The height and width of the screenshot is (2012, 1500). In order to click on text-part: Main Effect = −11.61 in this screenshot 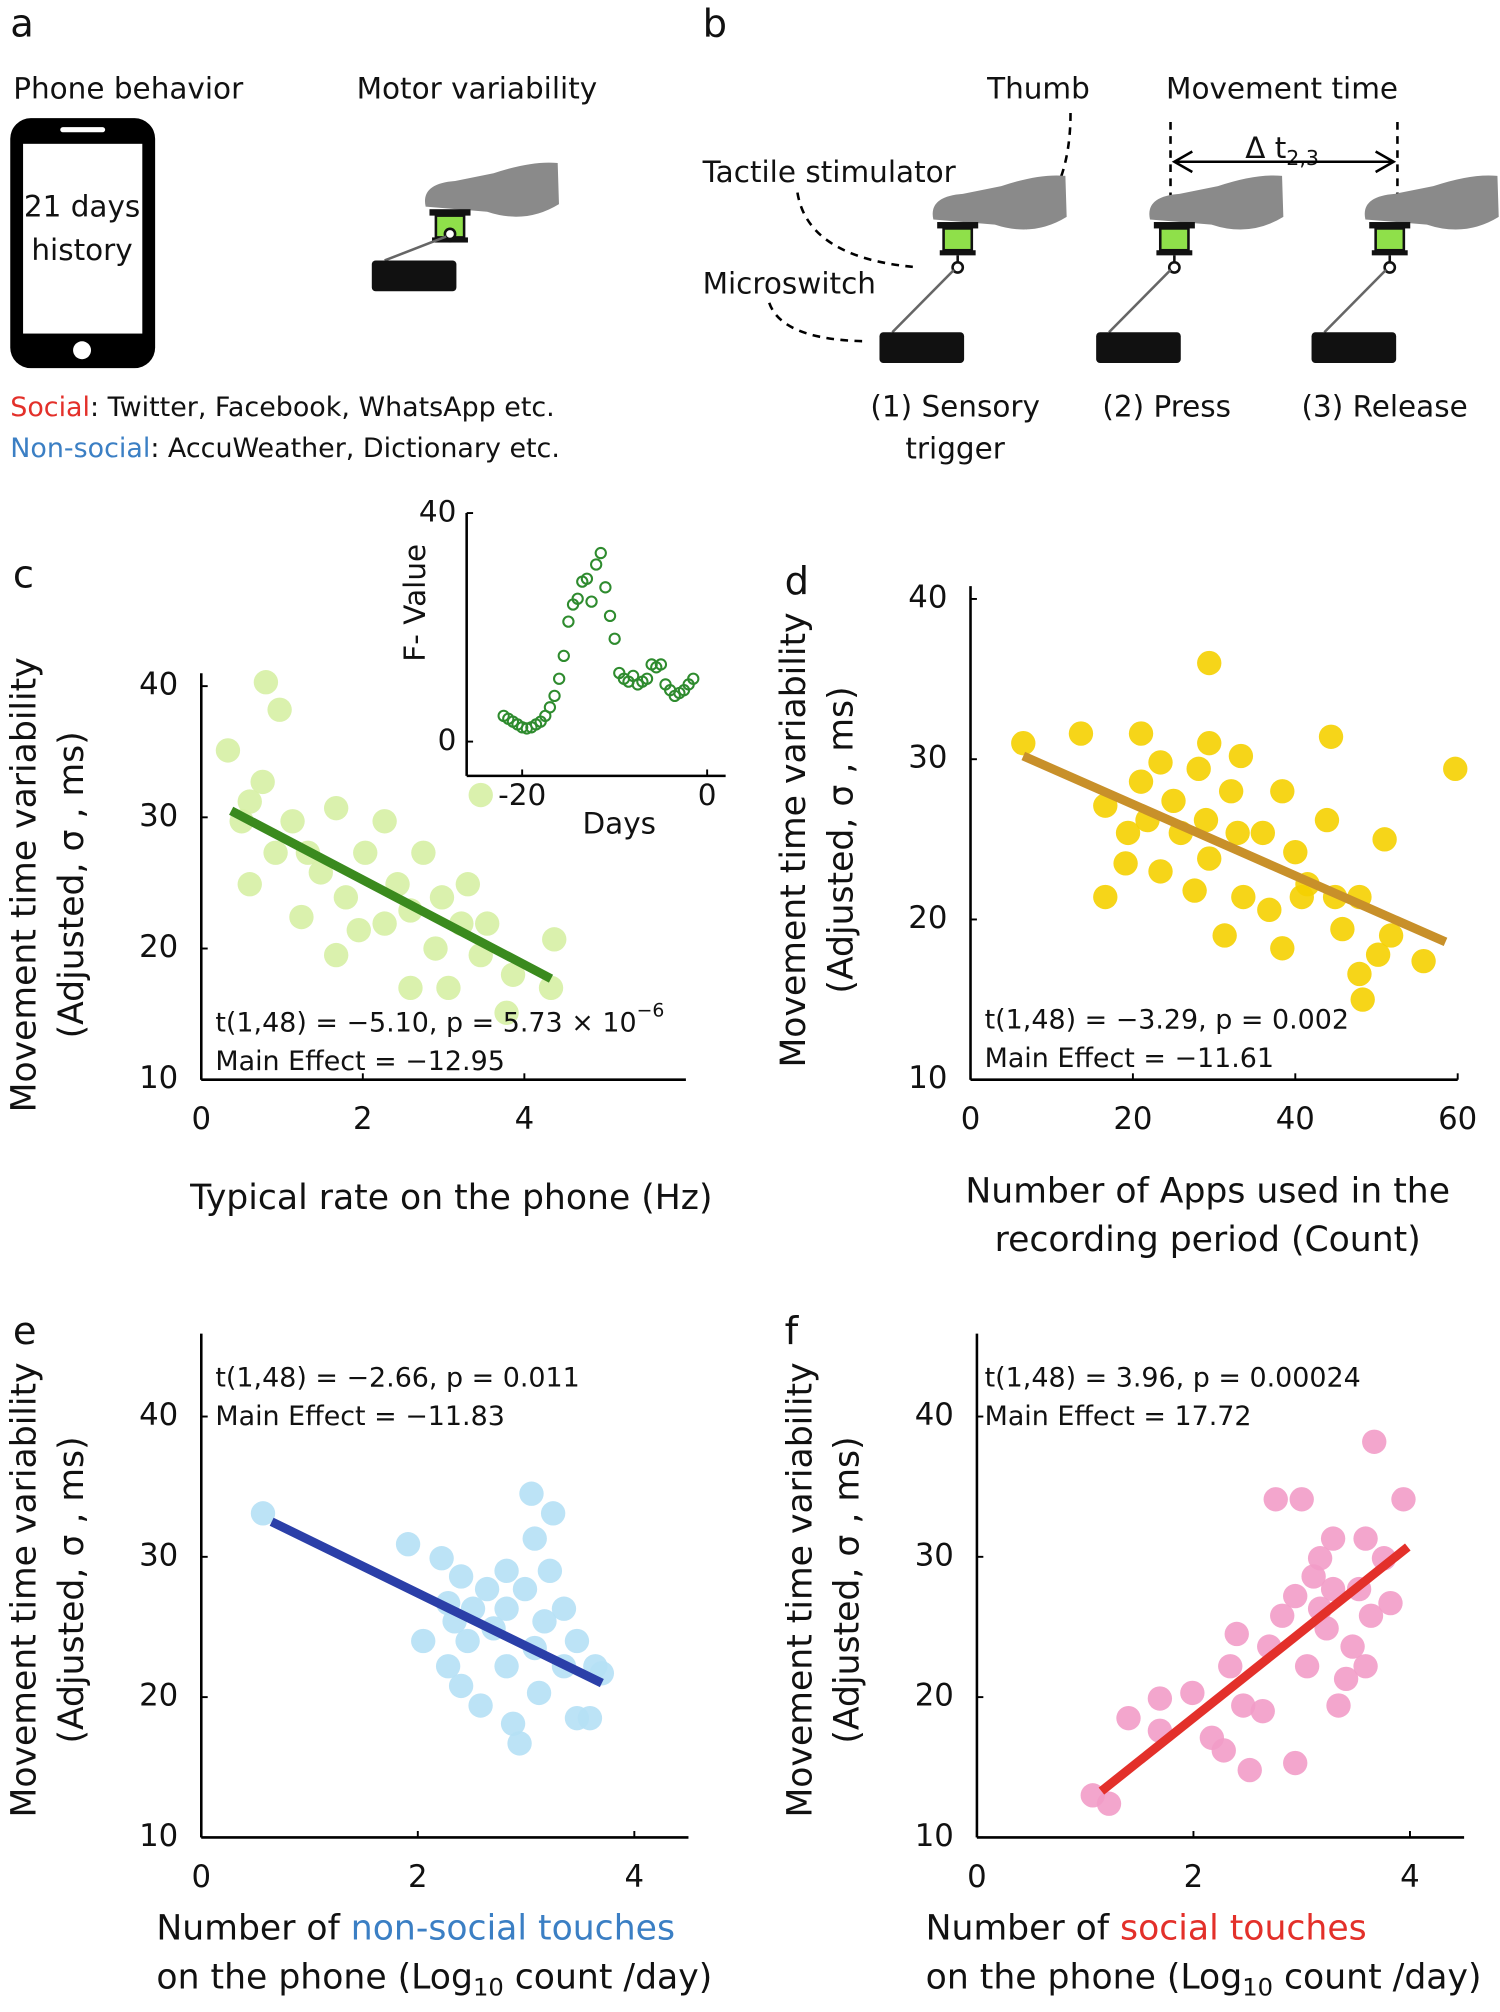, I will do `click(1129, 1058)`.